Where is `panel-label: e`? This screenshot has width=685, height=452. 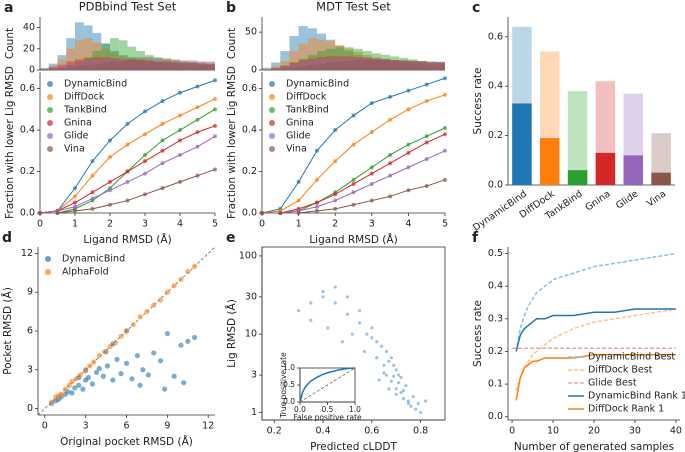 panel-label: e is located at coordinates (231, 238).